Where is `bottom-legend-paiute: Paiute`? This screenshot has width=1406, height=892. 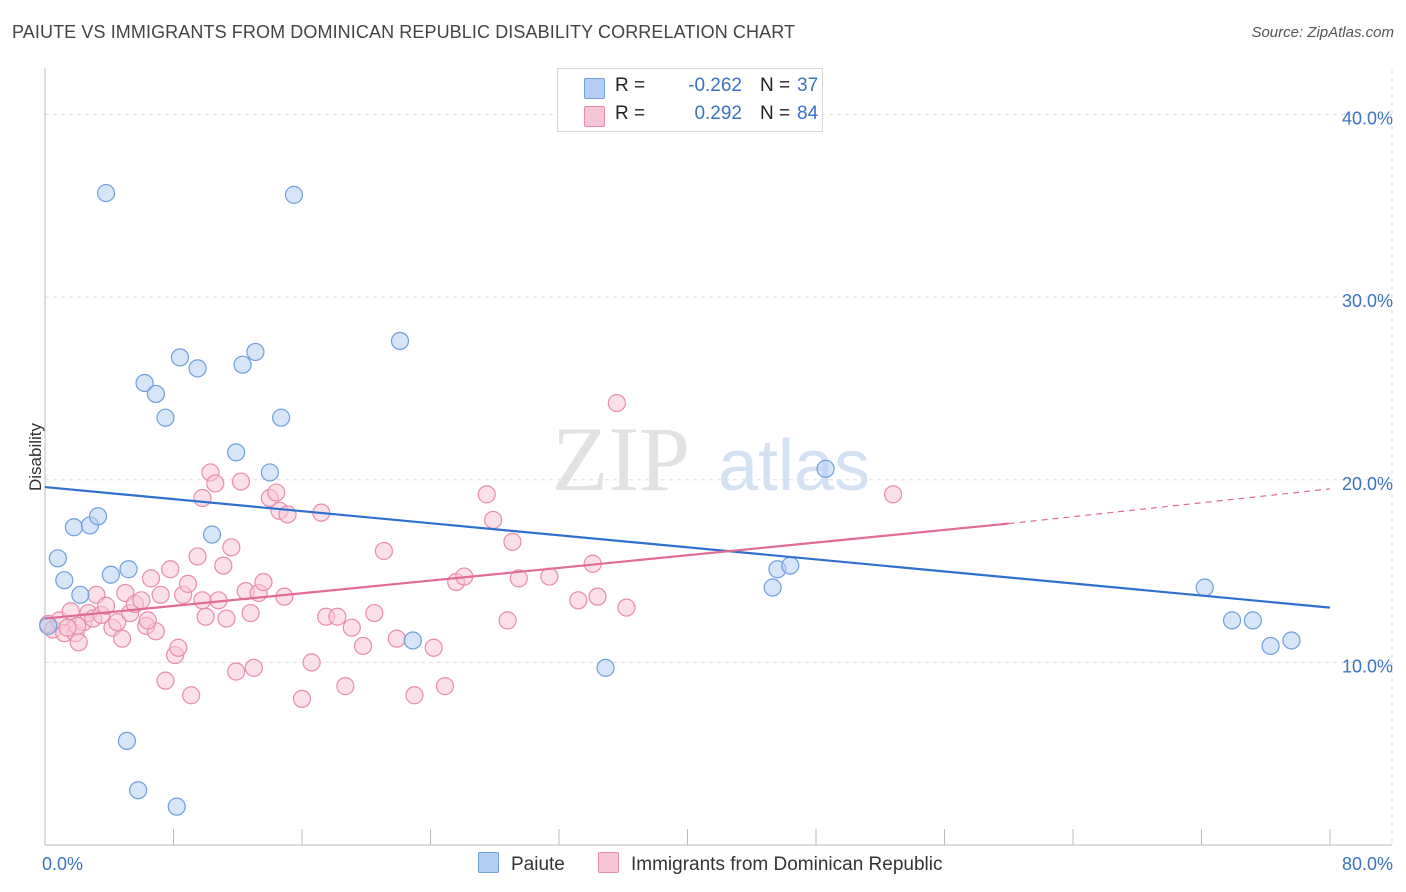
bottom-legend-paiute: Paiute is located at coordinates (521, 864).